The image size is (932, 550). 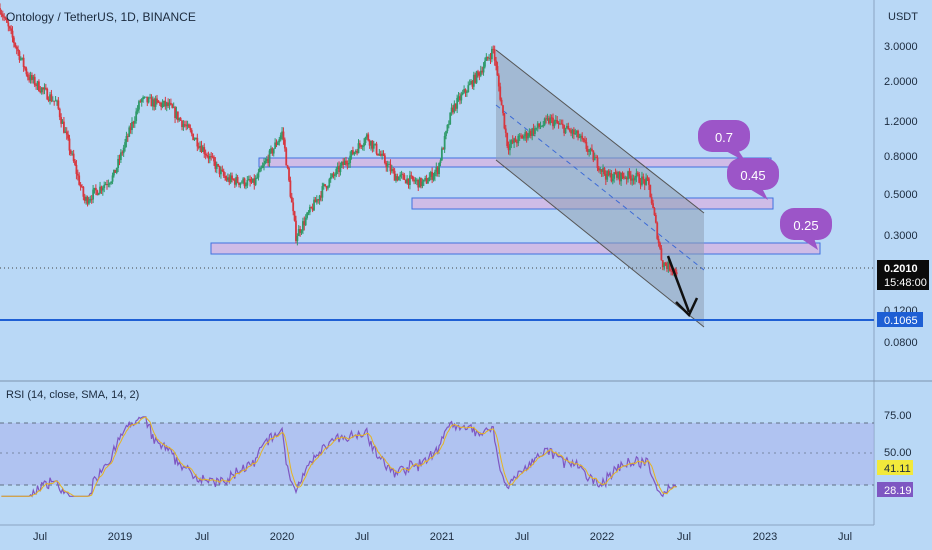 What do you see at coordinates (805, 225) in the screenshot?
I see `callout-label: 0.25` at bounding box center [805, 225].